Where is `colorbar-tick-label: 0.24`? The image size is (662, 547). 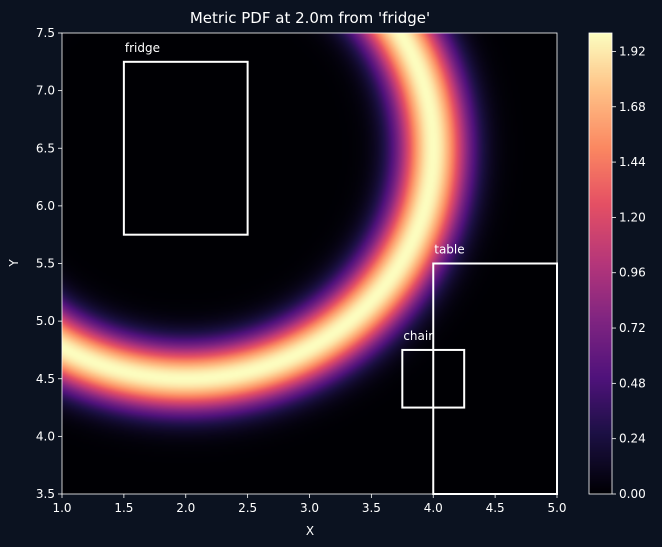 colorbar-tick-label: 0.24 is located at coordinates (632, 439).